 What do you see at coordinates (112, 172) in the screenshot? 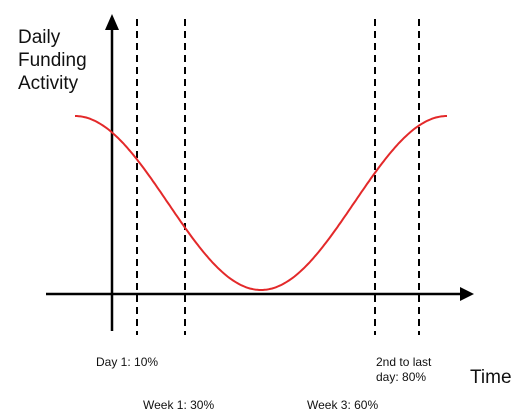
I see `y-axis` at bounding box center [112, 172].